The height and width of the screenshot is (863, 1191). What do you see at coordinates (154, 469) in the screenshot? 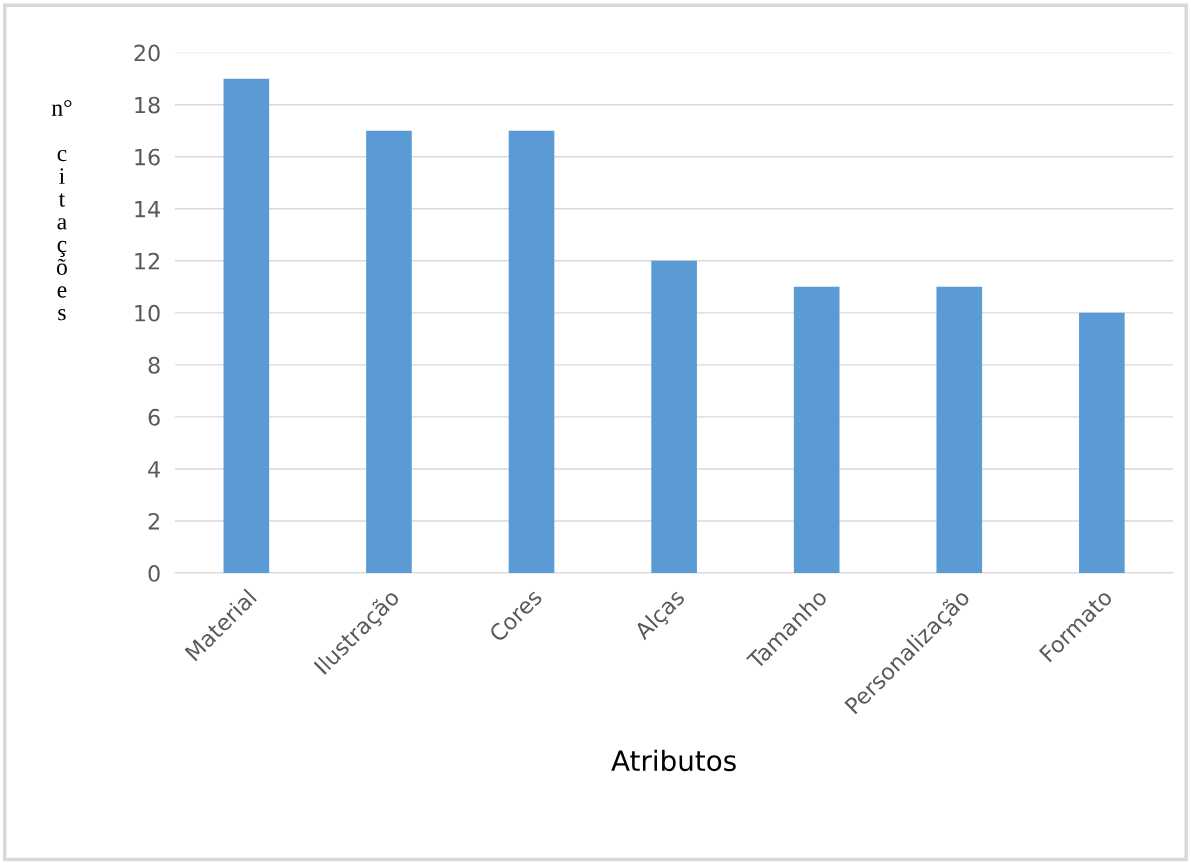
I see `y-tick-label: 4` at bounding box center [154, 469].